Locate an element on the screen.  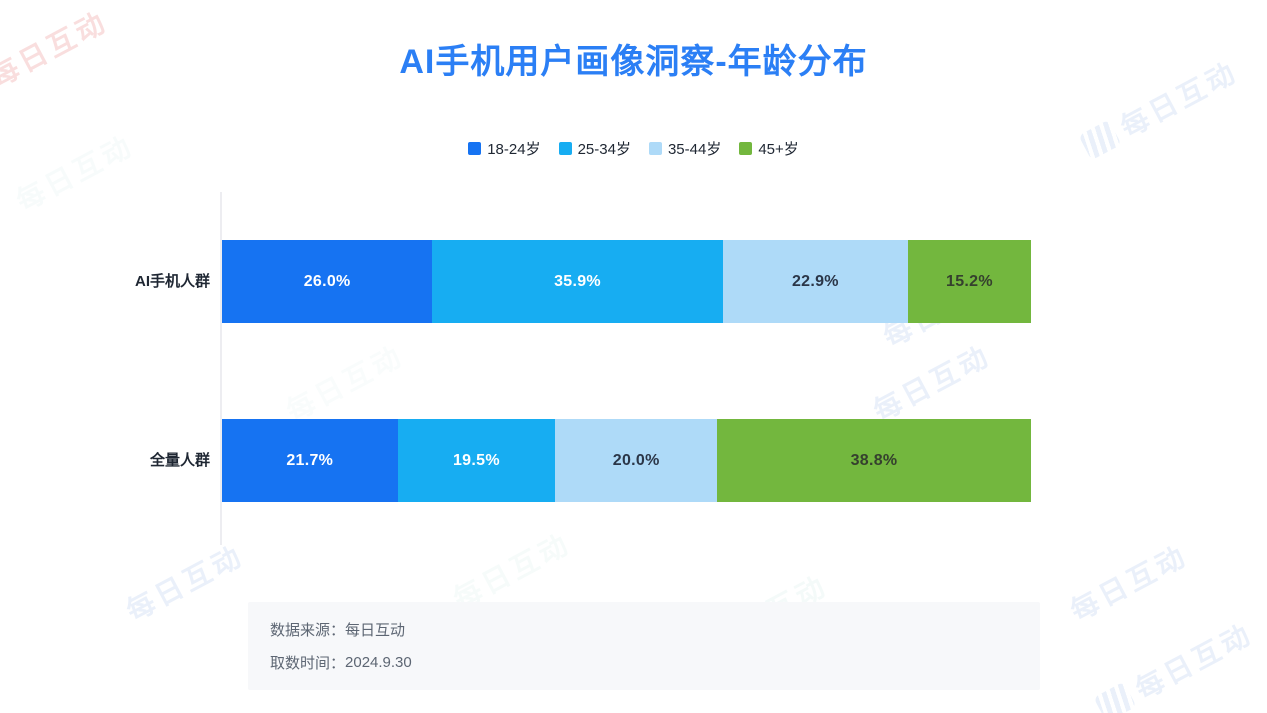
legend-label: 35-44岁 is located at coordinates (694, 149).